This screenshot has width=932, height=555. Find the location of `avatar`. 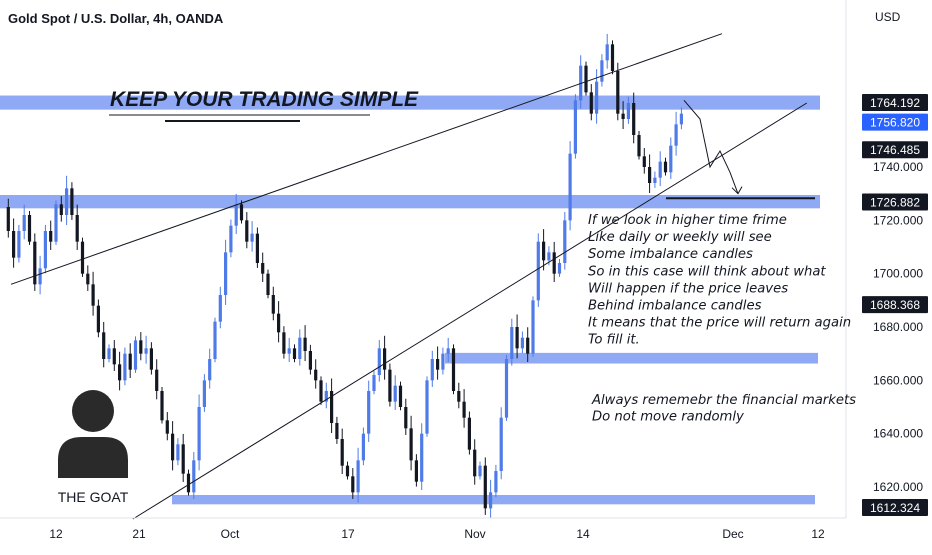

avatar is located at coordinates (93, 434).